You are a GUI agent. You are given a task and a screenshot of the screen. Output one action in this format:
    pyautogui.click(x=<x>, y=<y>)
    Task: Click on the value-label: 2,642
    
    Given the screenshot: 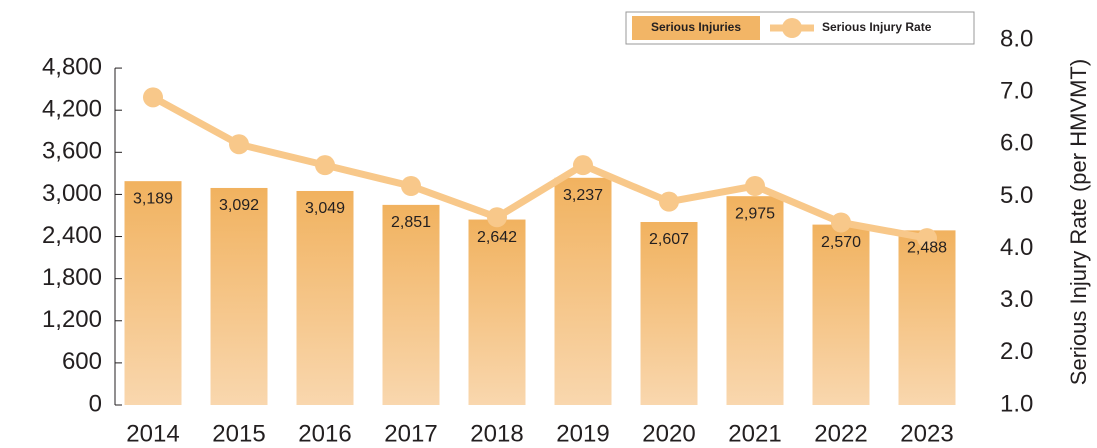 What is the action you would take?
    pyautogui.click(x=497, y=237)
    